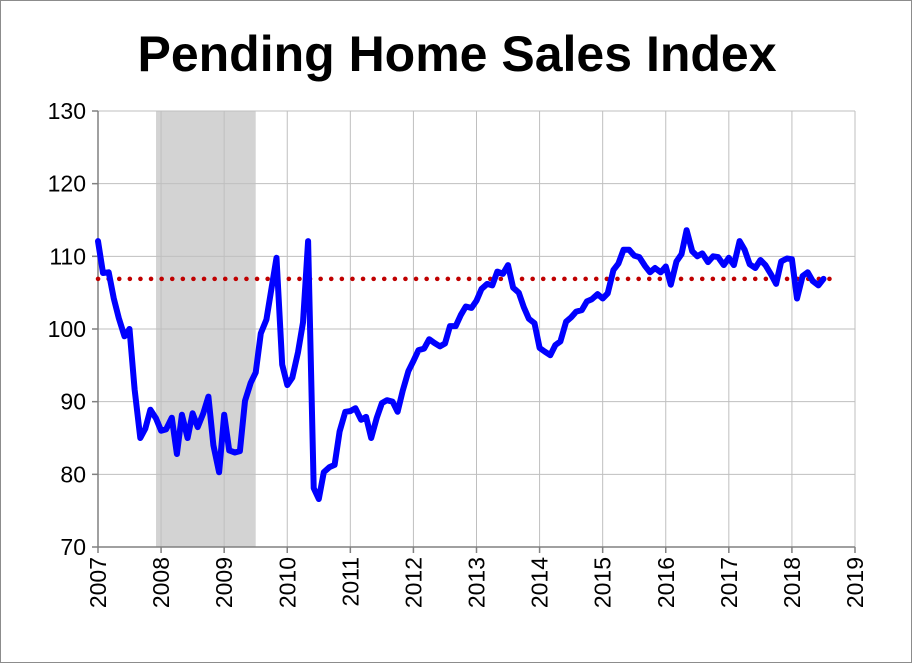 This screenshot has height=663, width=912. What do you see at coordinates (67, 184) in the screenshot?
I see `y-tick-label: 120` at bounding box center [67, 184].